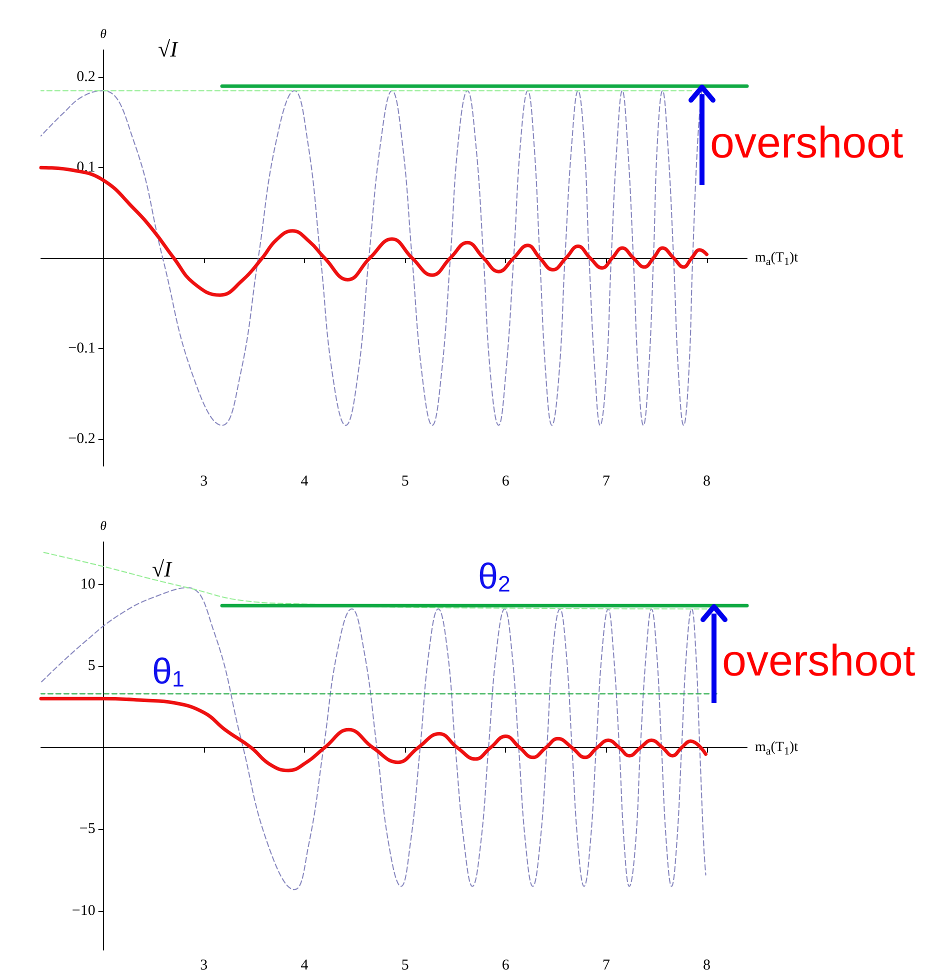  What do you see at coordinates (84, 910) in the screenshot?
I see `y-tick-label: −10` at bounding box center [84, 910].